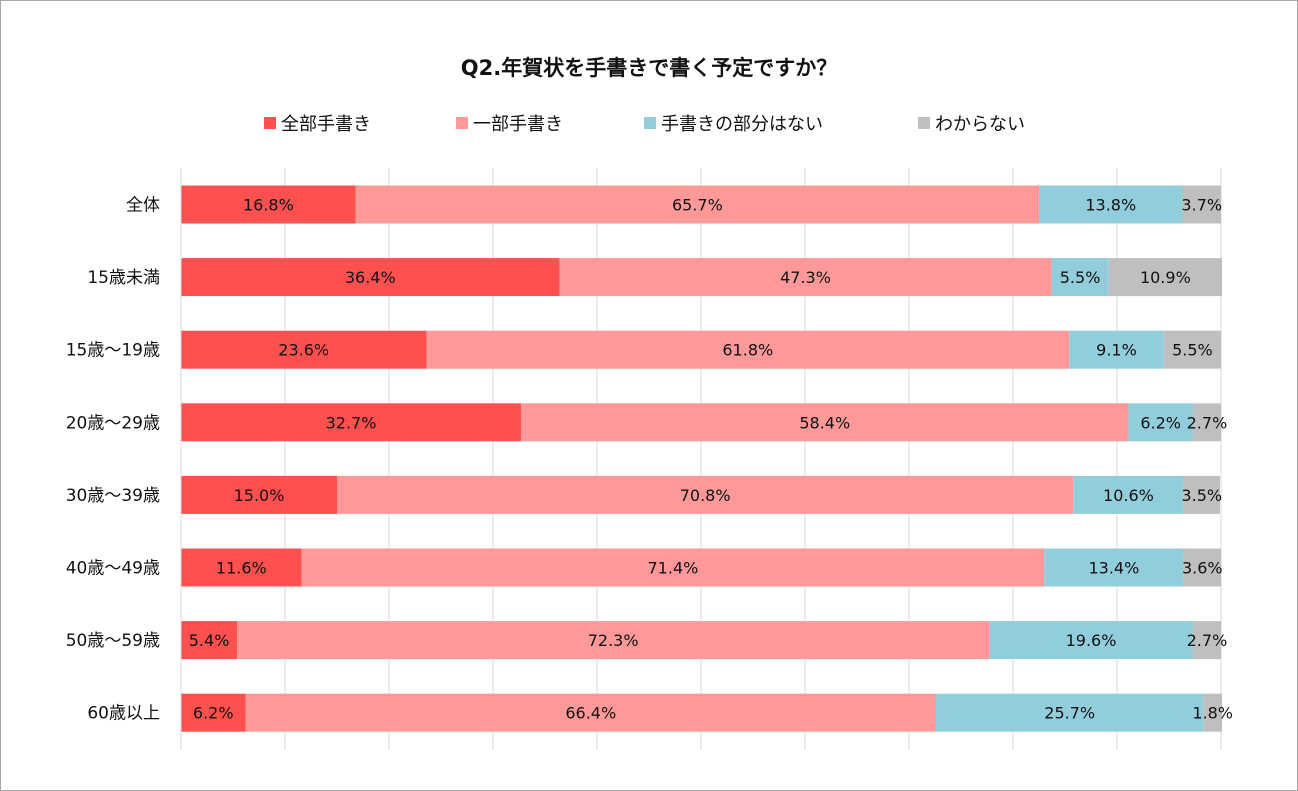 The height and width of the screenshot is (791, 1298). I want to click on data-label: 72.3%, so click(613, 640).